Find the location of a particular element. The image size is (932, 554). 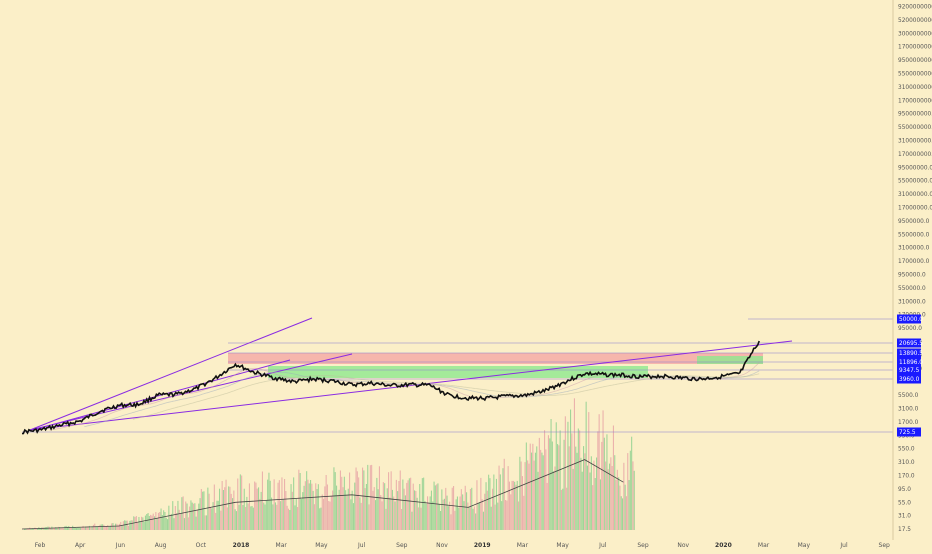

y-tick-label: 92000000000.0 is located at coordinates (915, 8).